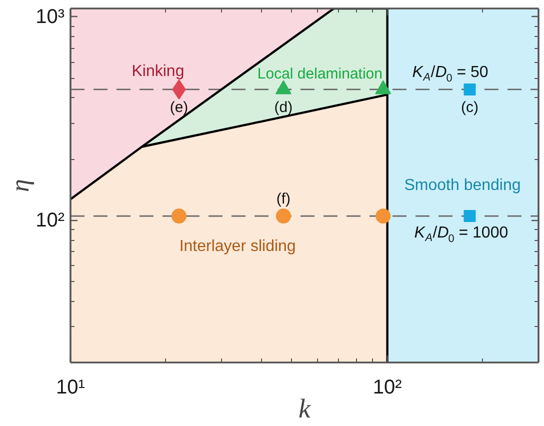  Describe the element at coordinates (158, 71) in the screenshot. I see `series-label: Kinking` at that location.